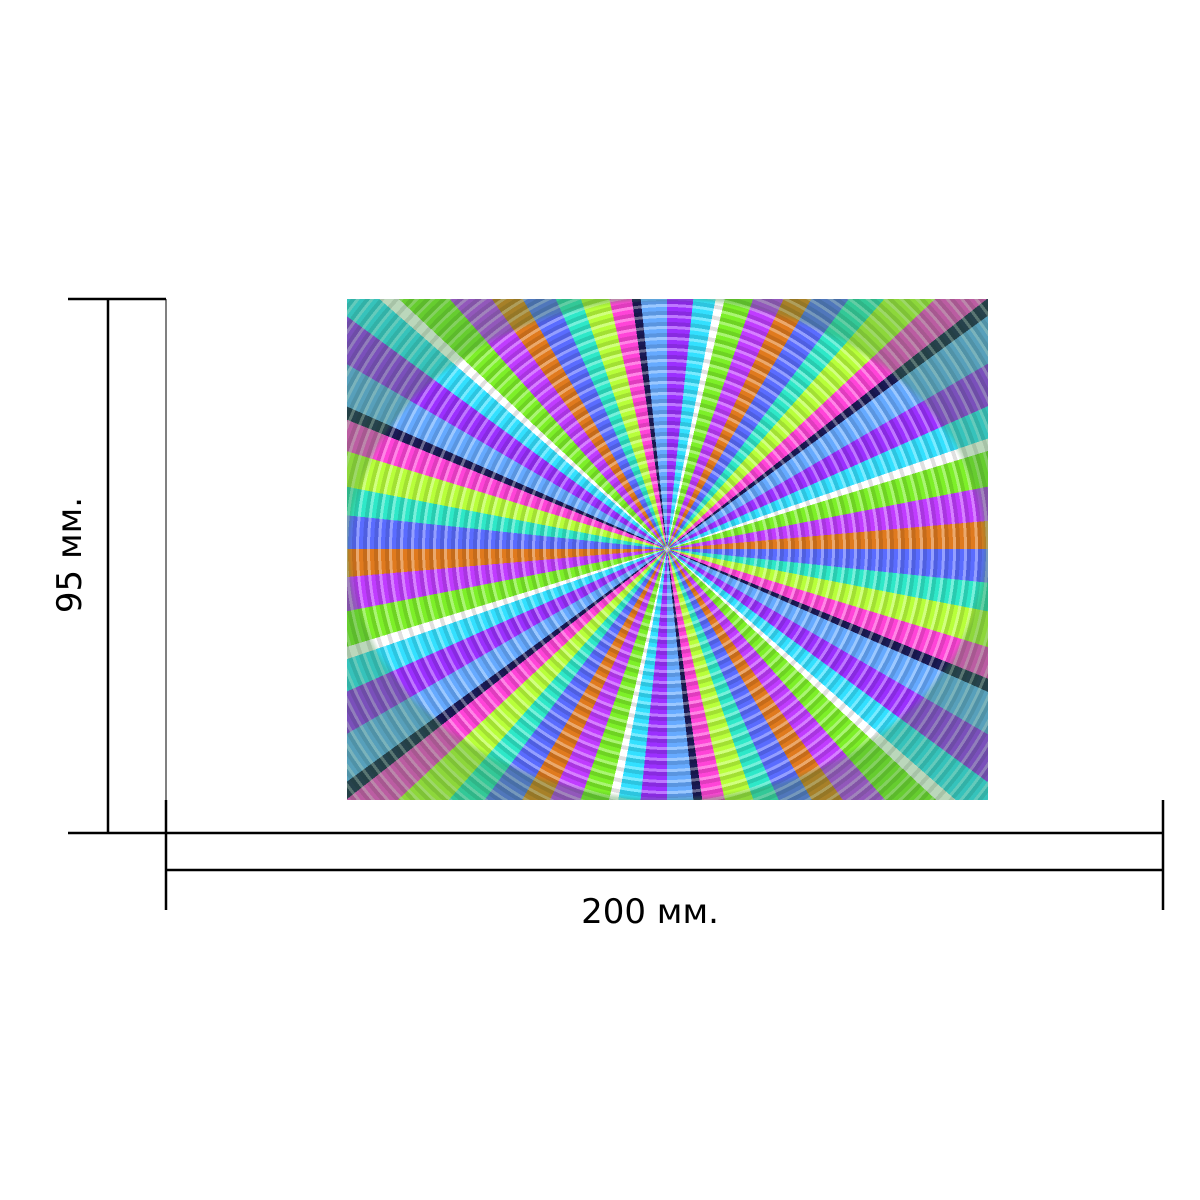 The image size is (1200, 1200). What do you see at coordinates (70, 555) in the screenshot?
I see `height-label: 95 мм.` at bounding box center [70, 555].